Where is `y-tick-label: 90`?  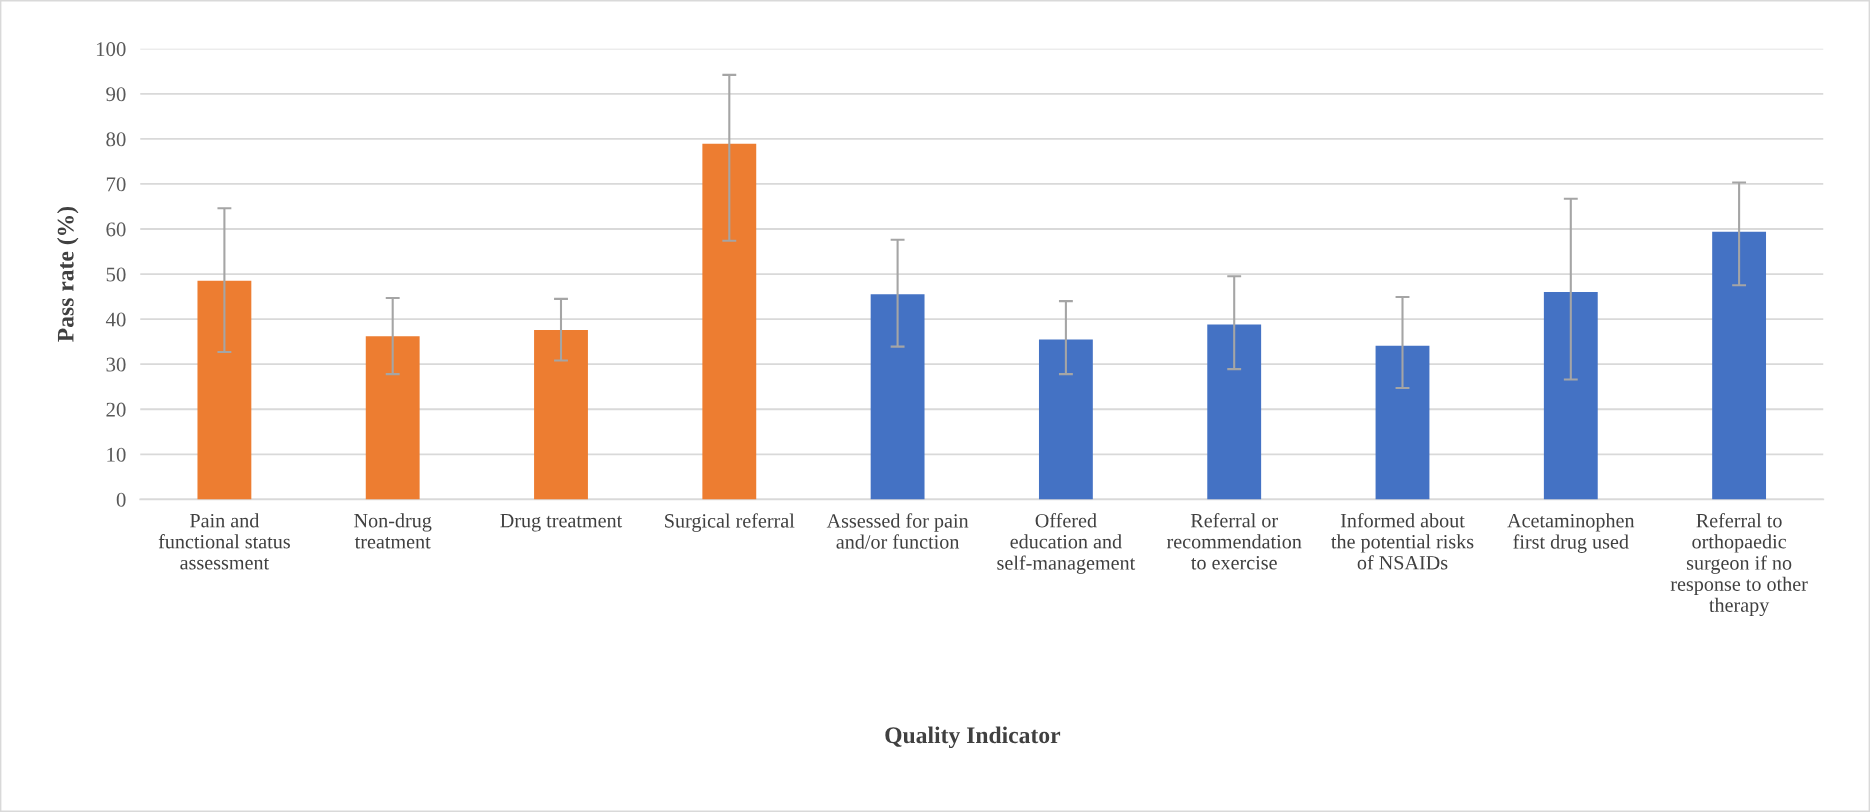
y-tick-label: 90 is located at coordinates (116, 94).